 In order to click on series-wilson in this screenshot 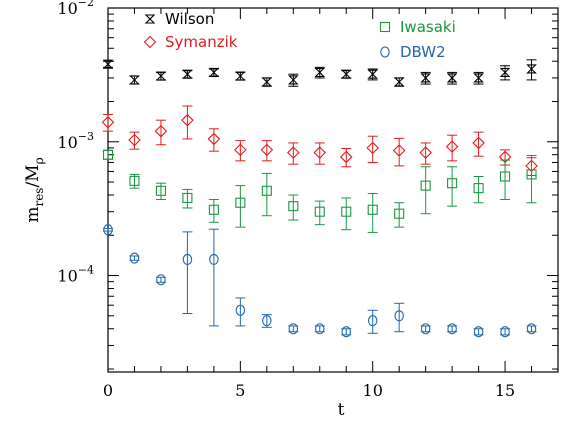, I will do `click(319, 73)`.